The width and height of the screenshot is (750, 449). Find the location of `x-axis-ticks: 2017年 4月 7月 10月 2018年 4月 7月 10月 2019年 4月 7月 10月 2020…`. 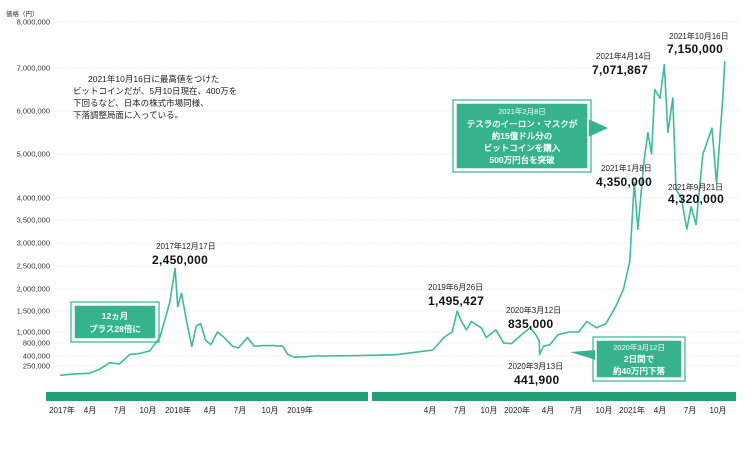

x-axis-ticks: 2017年 4月 7月 10月 2018年 4月 7月 10月 2019年 4月 7月 10月 2020… is located at coordinates (387, 410).